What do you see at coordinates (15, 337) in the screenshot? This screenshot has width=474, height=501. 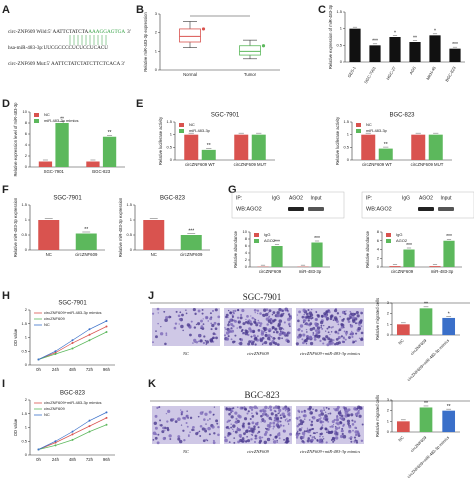 I see `y-axis-label: OD value` at bounding box center [15, 337].